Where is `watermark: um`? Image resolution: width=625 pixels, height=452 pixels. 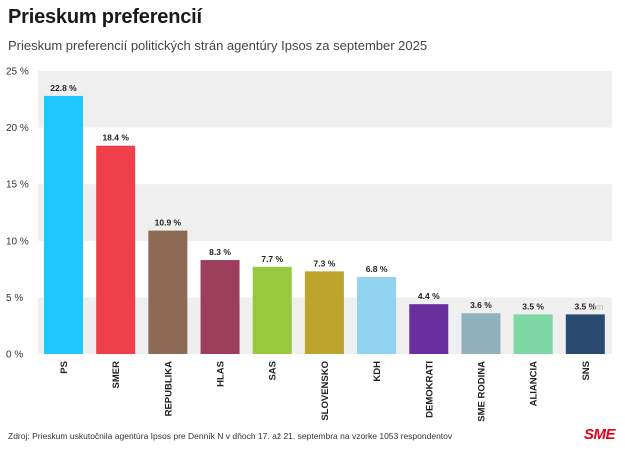 watermark: um is located at coordinates (597, 307).